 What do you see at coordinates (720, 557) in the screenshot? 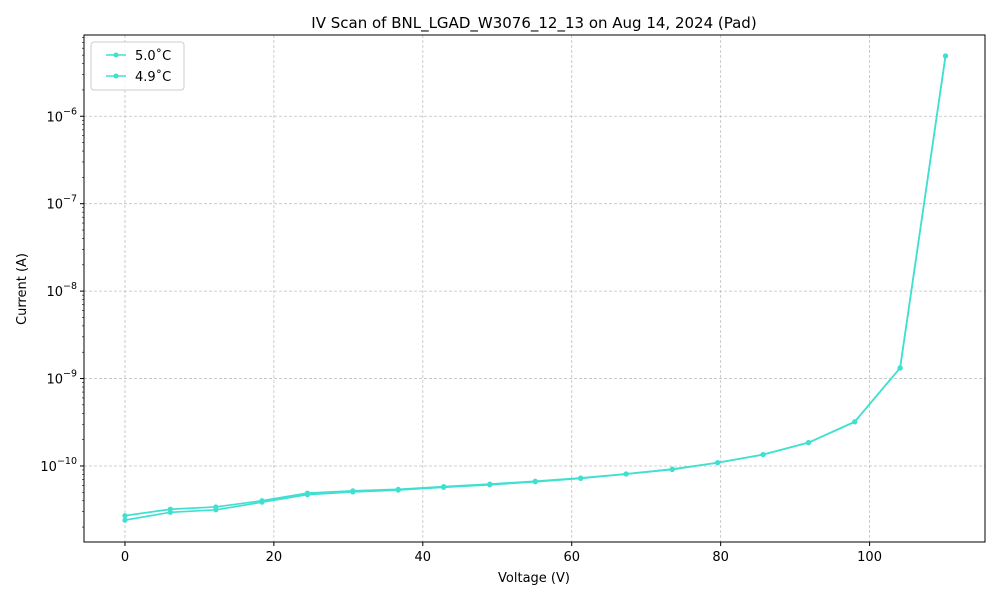
I see `x-tick-label: 80` at bounding box center [720, 557].